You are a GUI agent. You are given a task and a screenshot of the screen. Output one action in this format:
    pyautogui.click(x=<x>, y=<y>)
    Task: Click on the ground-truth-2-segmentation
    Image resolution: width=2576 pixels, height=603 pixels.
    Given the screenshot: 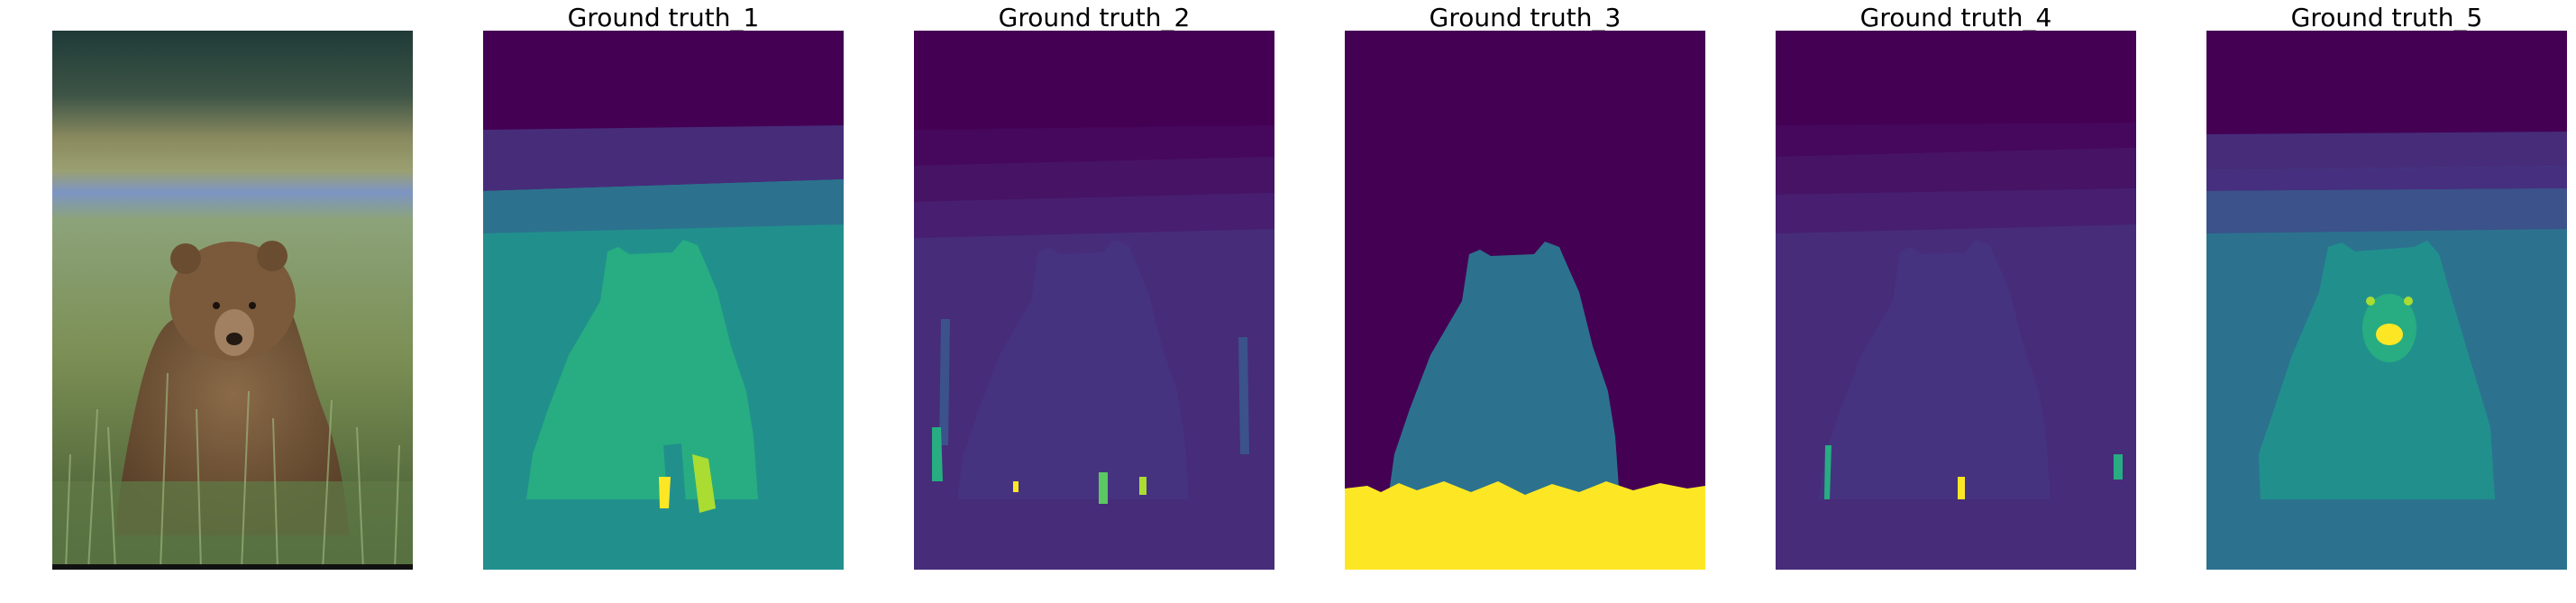 What is the action you would take?
    pyautogui.click(x=1094, y=300)
    